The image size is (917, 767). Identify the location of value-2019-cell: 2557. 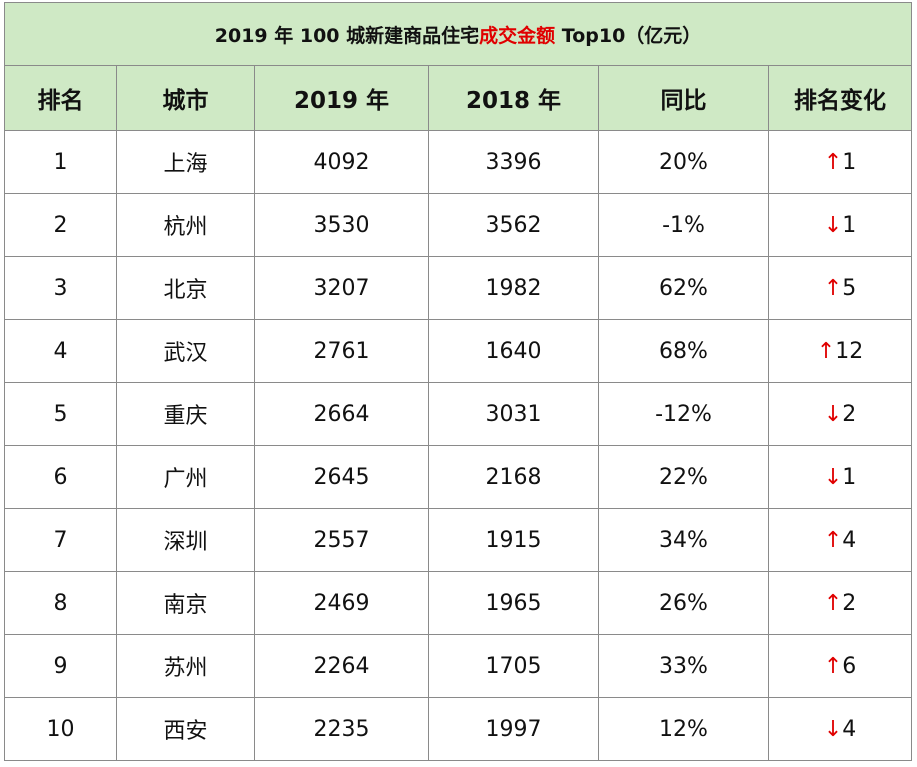
(341, 540).